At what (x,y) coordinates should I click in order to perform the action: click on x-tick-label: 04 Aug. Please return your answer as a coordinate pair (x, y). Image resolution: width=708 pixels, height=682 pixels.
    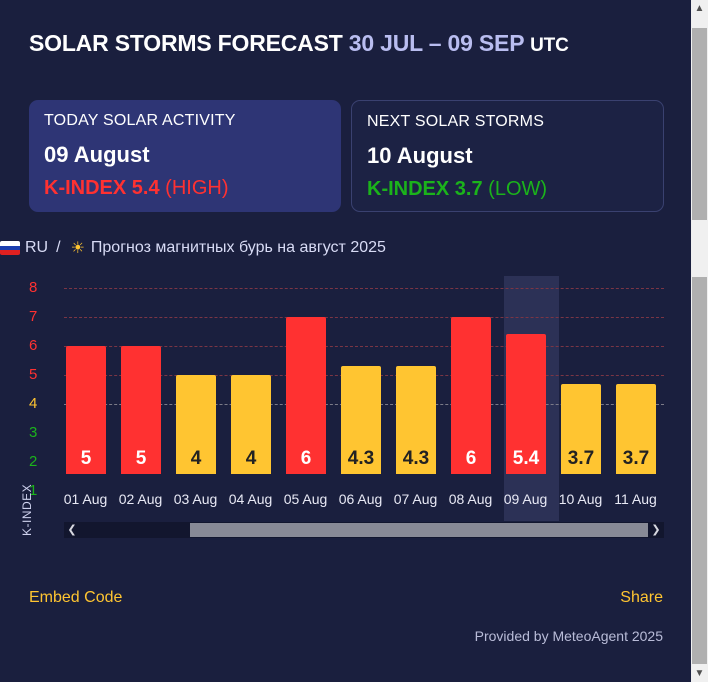
    Looking at the image, I should click on (250, 499).